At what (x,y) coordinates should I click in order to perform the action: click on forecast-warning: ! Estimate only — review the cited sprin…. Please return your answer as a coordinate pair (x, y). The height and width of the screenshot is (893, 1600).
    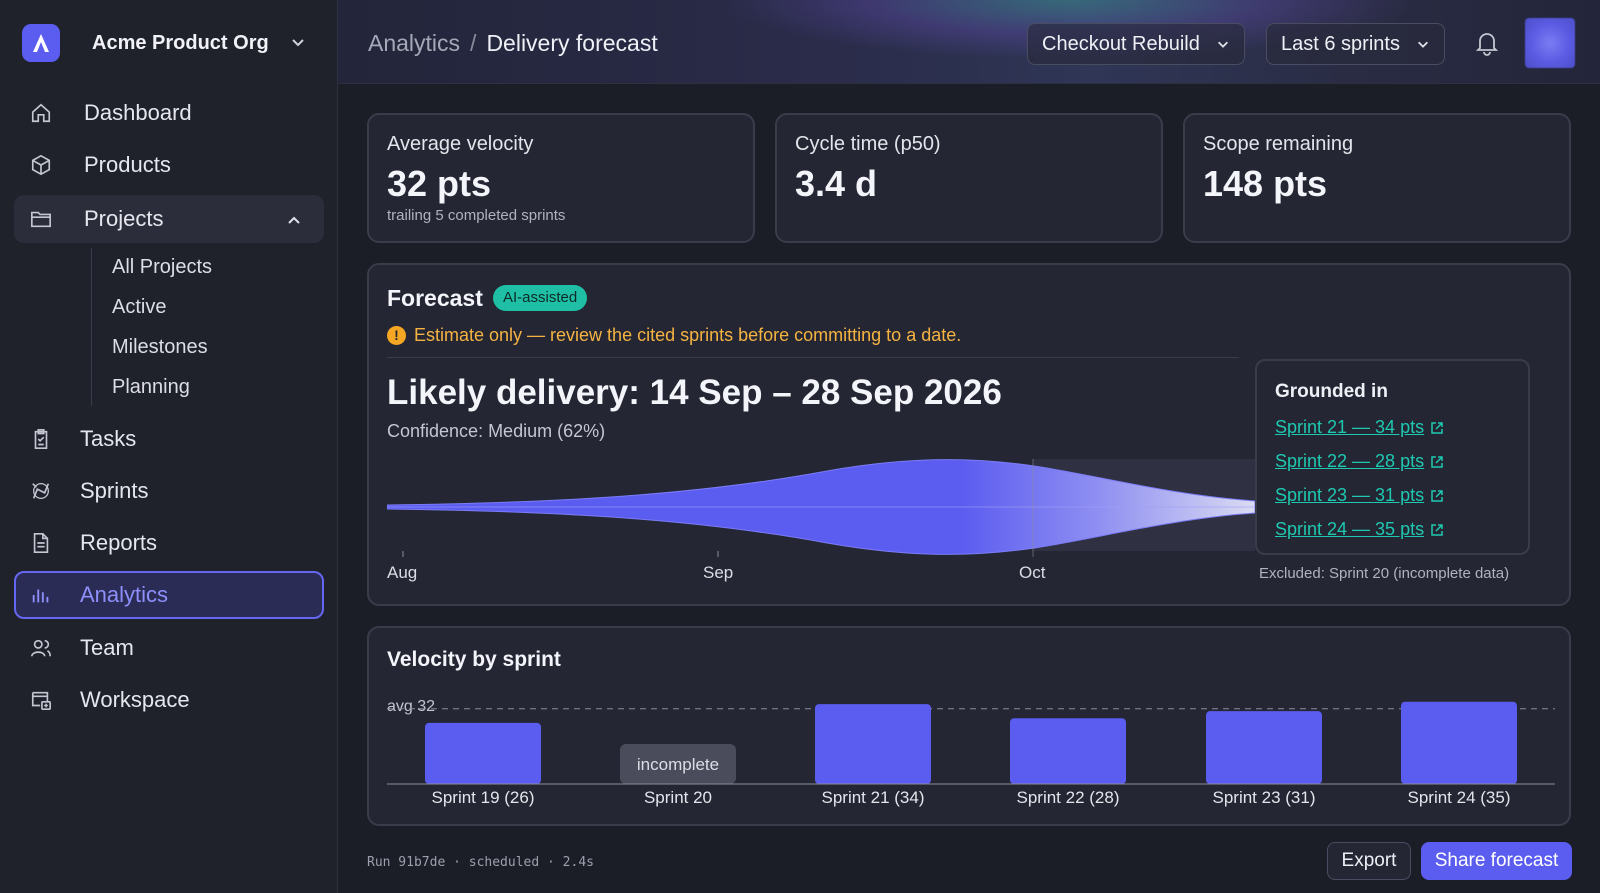
    Looking at the image, I should click on (674, 335).